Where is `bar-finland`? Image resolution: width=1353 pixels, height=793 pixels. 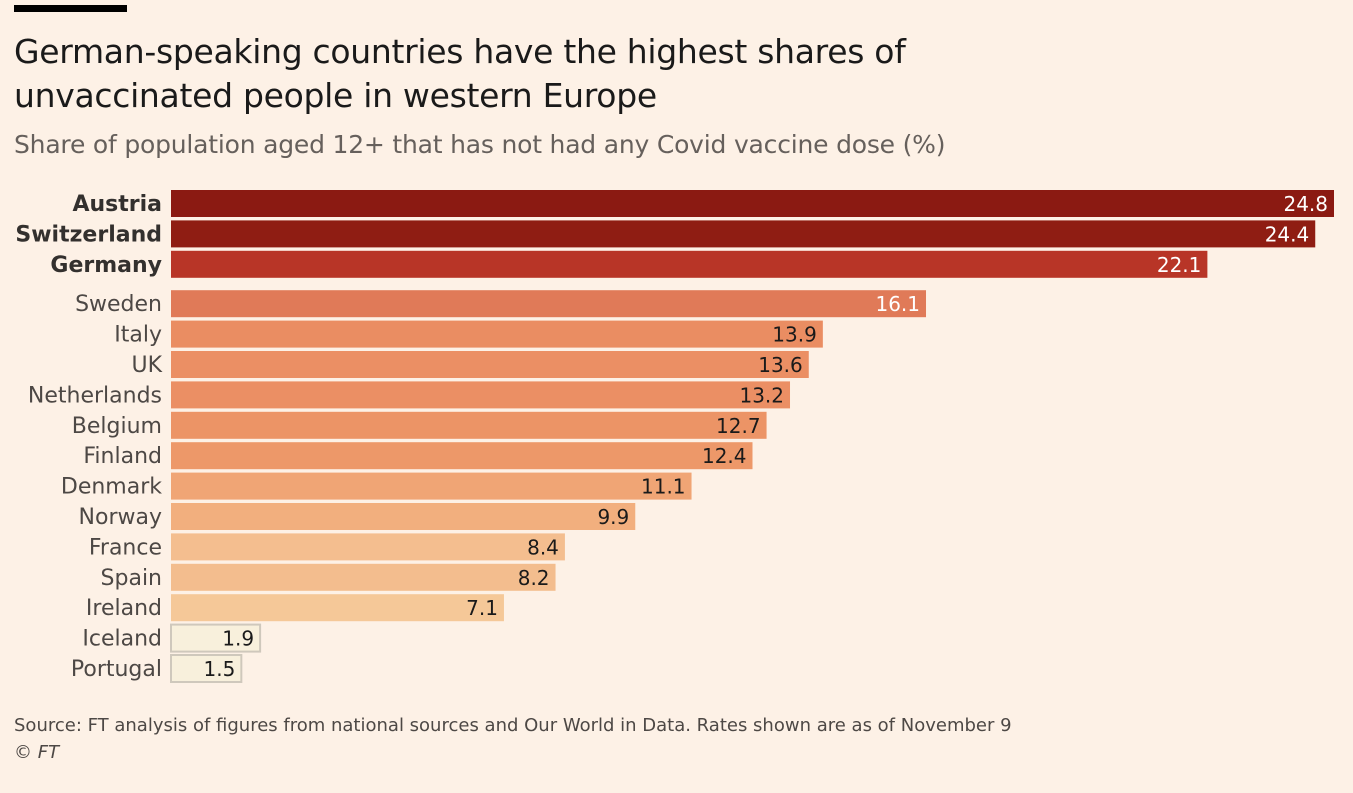
bar-finland is located at coordinates (462, 456).